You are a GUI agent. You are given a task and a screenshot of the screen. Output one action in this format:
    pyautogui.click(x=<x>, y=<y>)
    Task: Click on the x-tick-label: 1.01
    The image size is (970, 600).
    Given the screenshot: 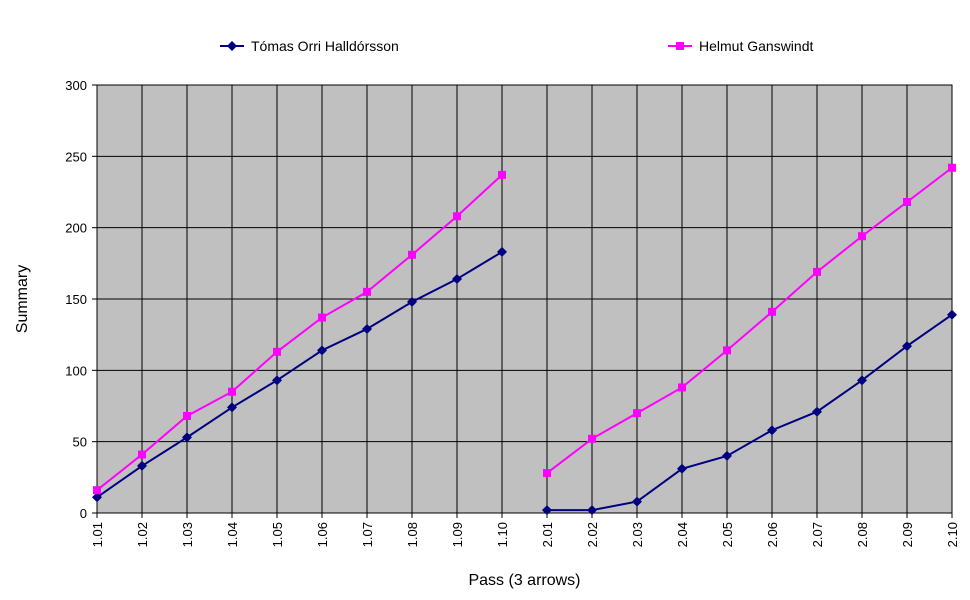 What is the action you would take?
    pyautogui.click(x=97, y=534)
    